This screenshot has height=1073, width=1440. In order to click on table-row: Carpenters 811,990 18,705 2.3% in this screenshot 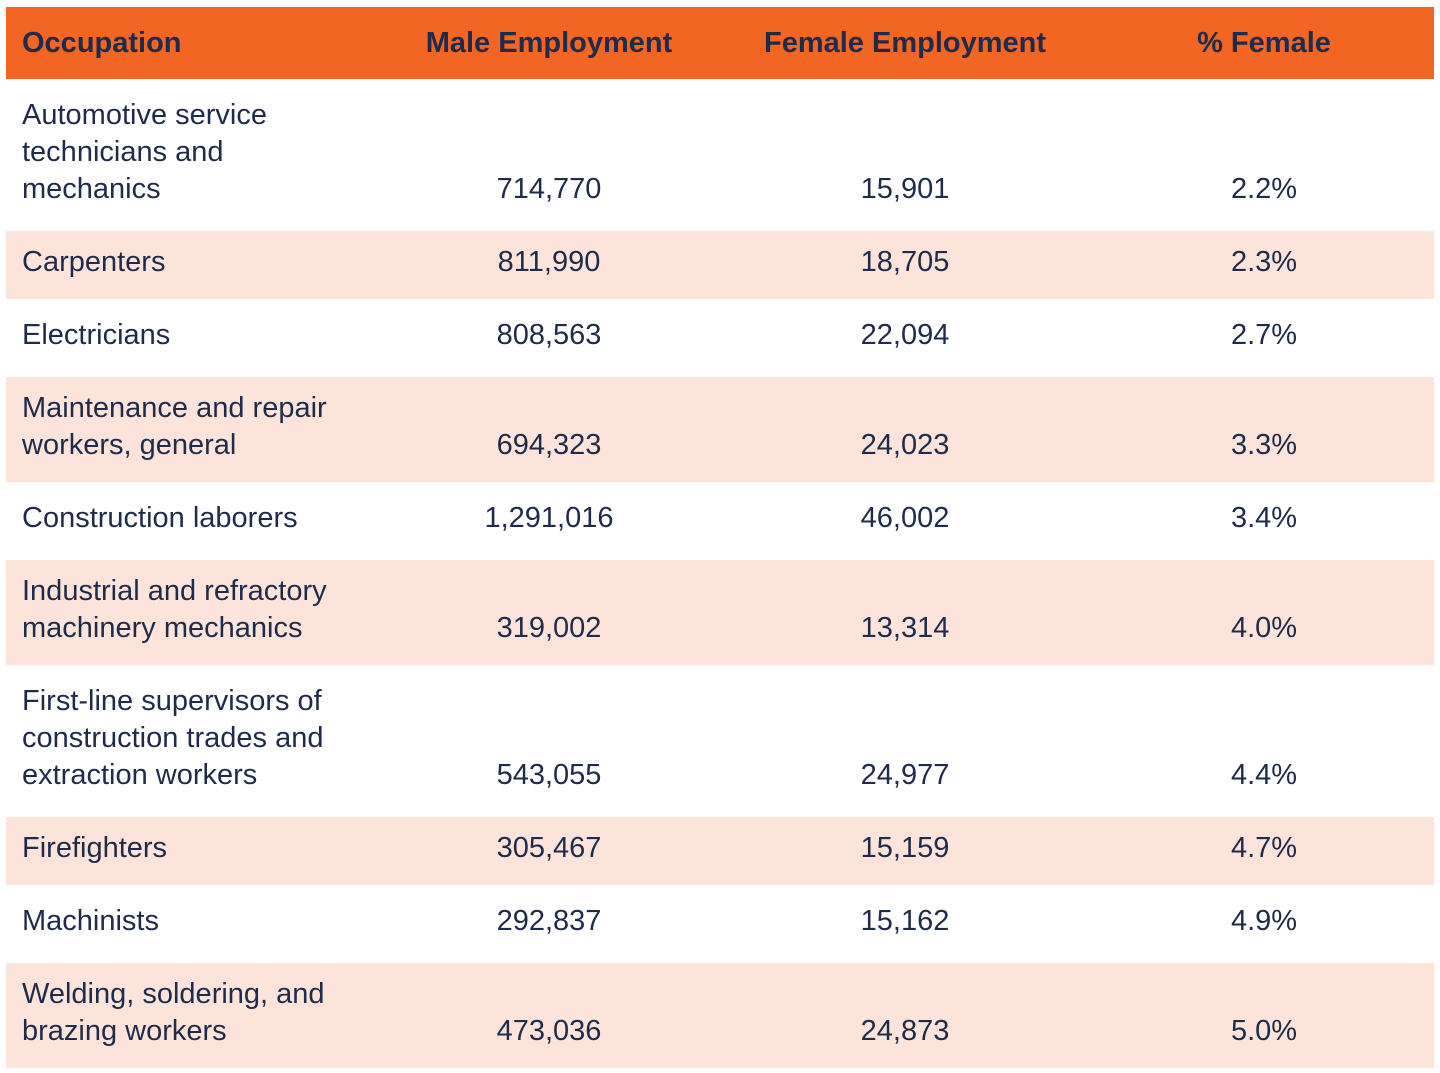, I will do `click(720, 267)`.